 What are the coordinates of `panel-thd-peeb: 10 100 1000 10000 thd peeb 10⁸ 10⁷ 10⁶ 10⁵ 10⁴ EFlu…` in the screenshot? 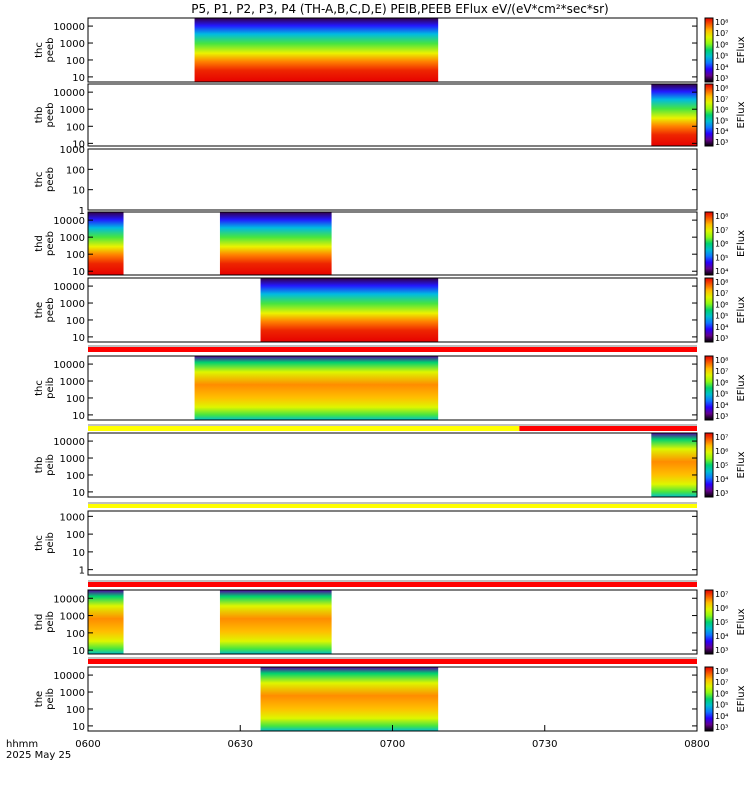 It's located at (390, 244).